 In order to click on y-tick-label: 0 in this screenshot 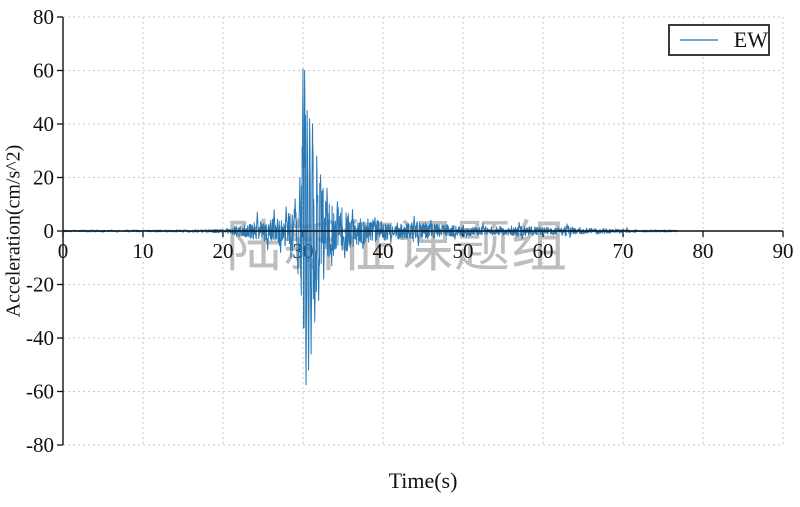, I will do `click(49, 231)`.